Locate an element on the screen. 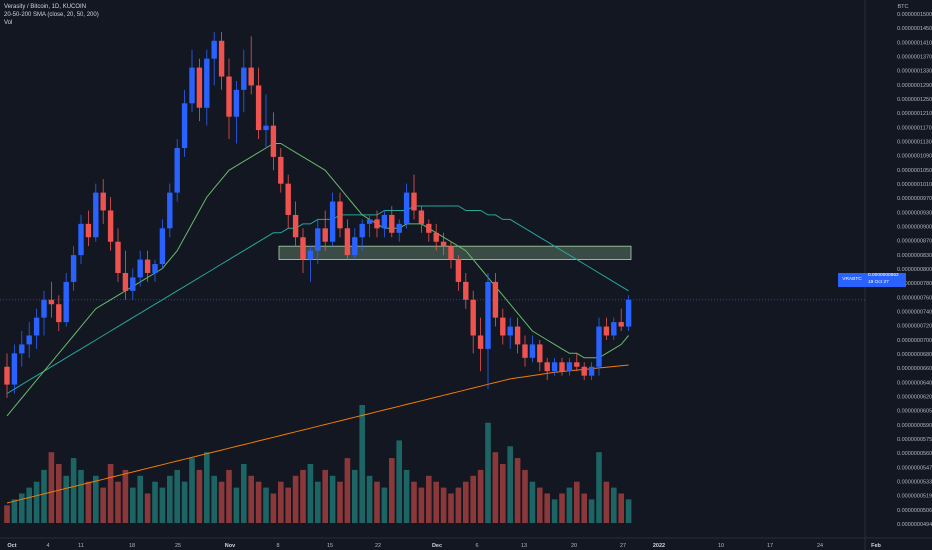 The width and height of the screenshot is (932, 550). price-axis-tick: 0.0000000740 is located at coordinates (914, 313).